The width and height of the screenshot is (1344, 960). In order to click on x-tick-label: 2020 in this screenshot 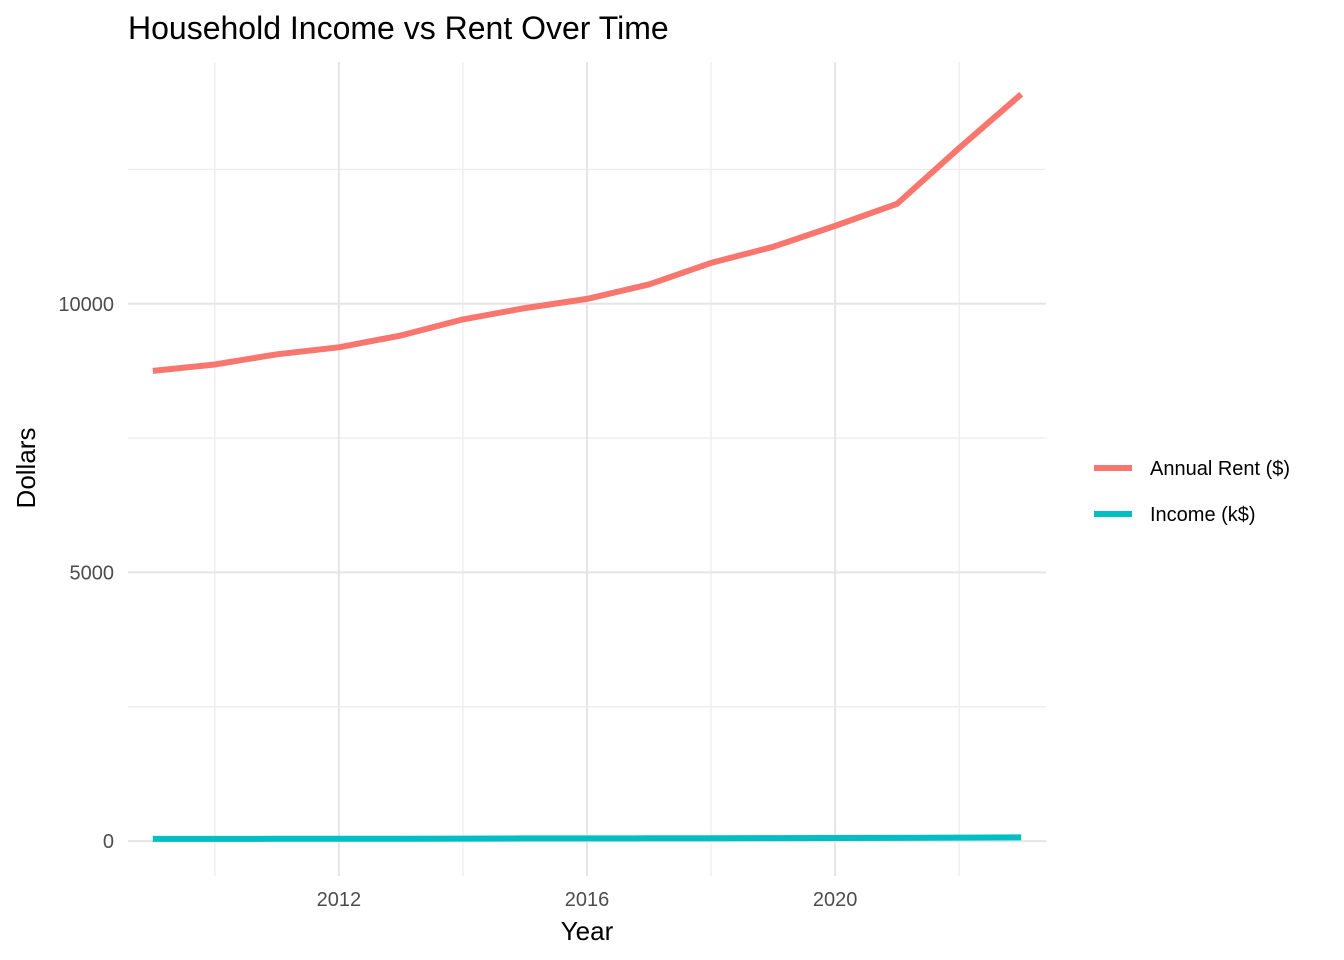, I will do `click(835, 900)`.